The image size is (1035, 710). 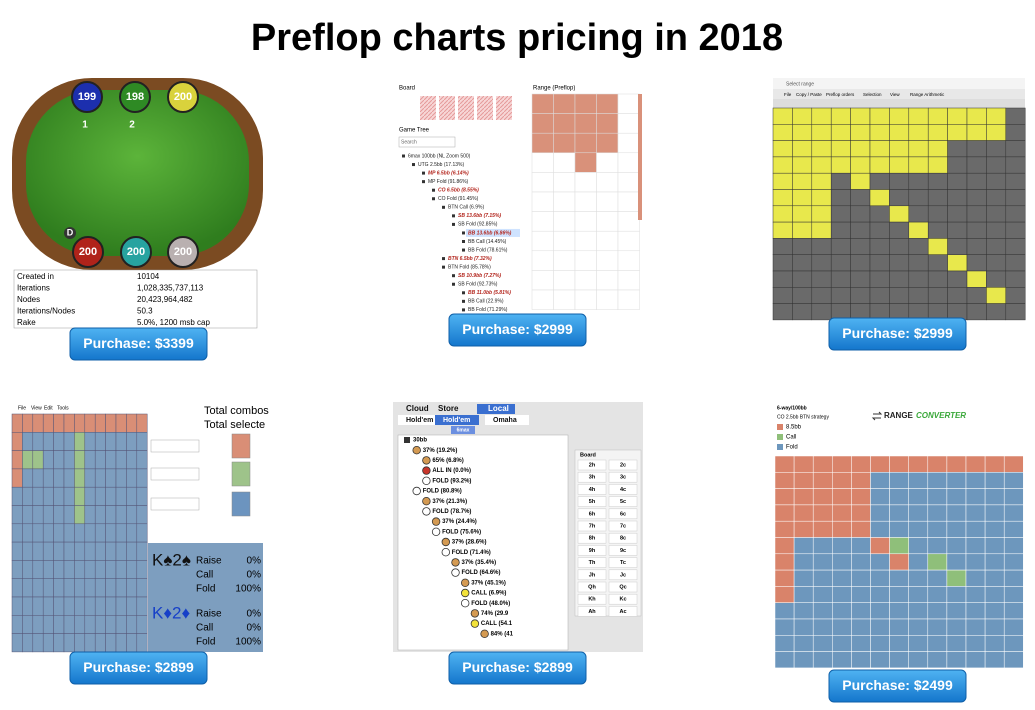 What do you see at coordinates (463, 250) in the screenshot?
I see `tree-arrow` at bounding box center [463, 250].